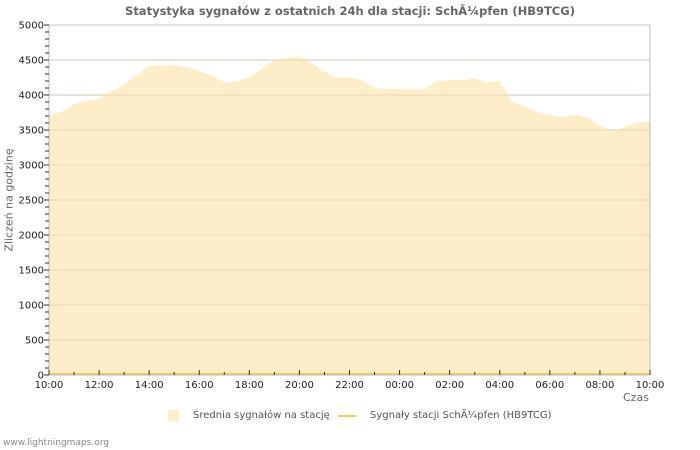 This screenshot has height=450, width=700. What do you see at coordinates (347, 415) in the screenshot?
I see `line-swatch-icon` at bounding box center [347, 415].